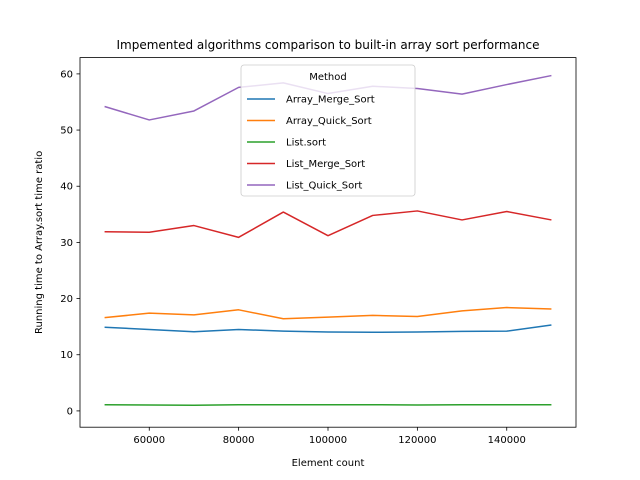 Image resolution: width=640 pixels, height=480 pixels. Describe the element at coordinates (328, 405) in the screenshot. I see `series-line-list-sort` at that location.